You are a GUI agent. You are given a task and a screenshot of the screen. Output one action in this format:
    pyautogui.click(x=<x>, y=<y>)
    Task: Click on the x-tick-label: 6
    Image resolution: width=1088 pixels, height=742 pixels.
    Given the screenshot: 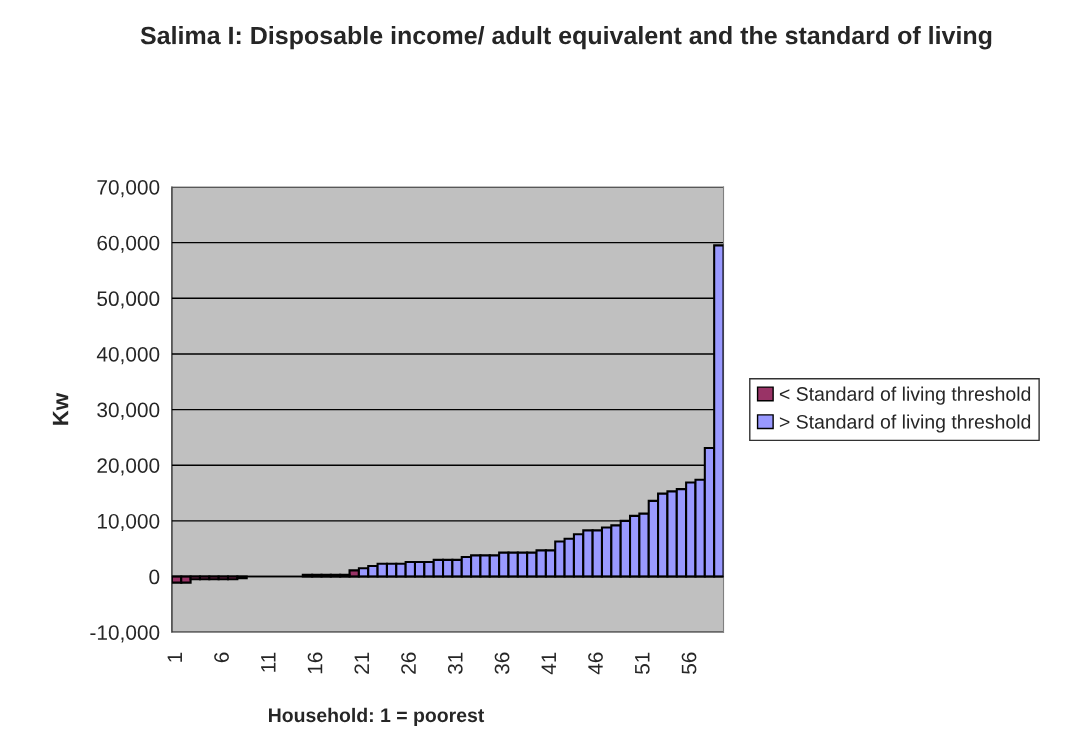 What is the action you would take?
    pyautogui.click(x=221, y=657)
    